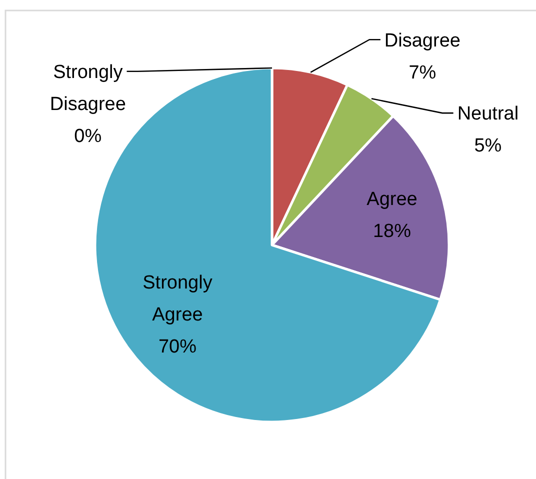 This screenshot has width=536, height=479. What do you see at coordinates (88, 137) in the screenshot?
I see `text: 0%` at bounding box center [88, 137].